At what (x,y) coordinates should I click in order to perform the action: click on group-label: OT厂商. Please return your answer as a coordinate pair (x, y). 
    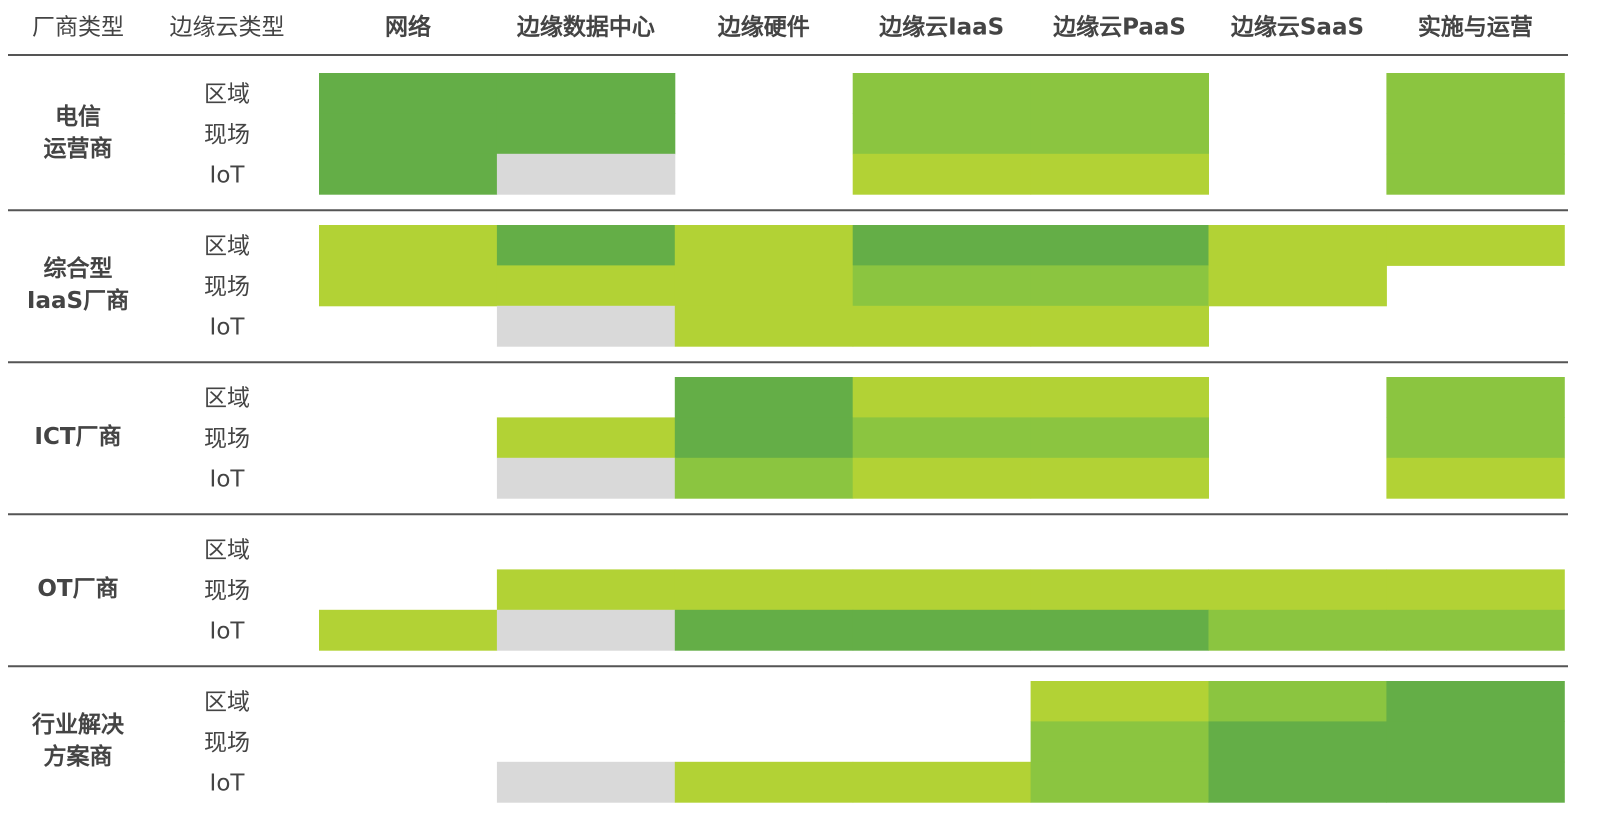
    Looking at the image, I should click on (77, 588).